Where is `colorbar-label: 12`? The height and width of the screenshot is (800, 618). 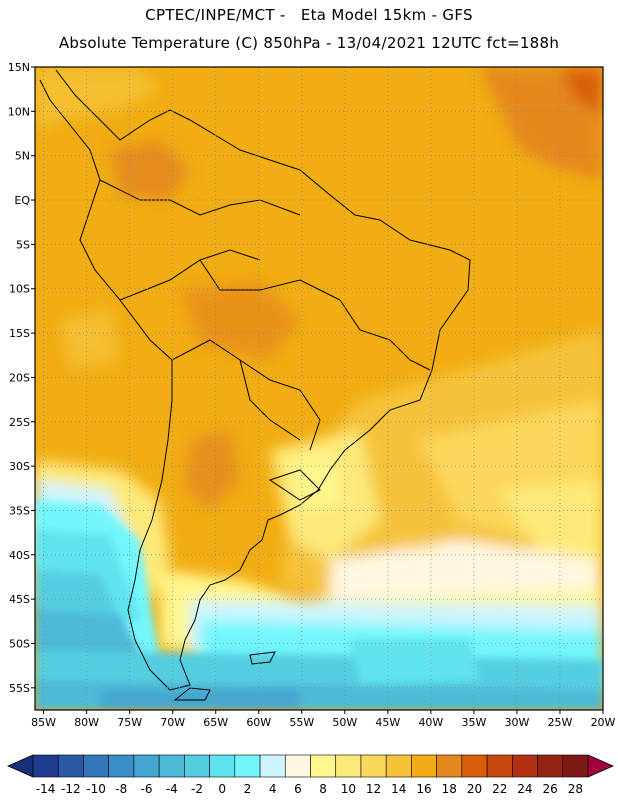
colorbar-label: 12 is located at coordinates (373, 789).